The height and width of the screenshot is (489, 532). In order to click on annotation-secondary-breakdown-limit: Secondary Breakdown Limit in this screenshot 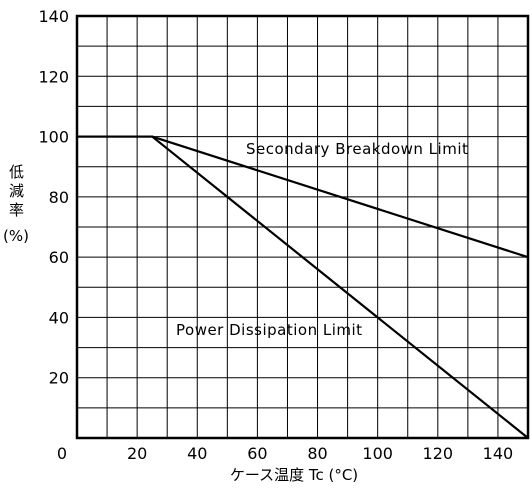, I will do `click(357, 149)`.